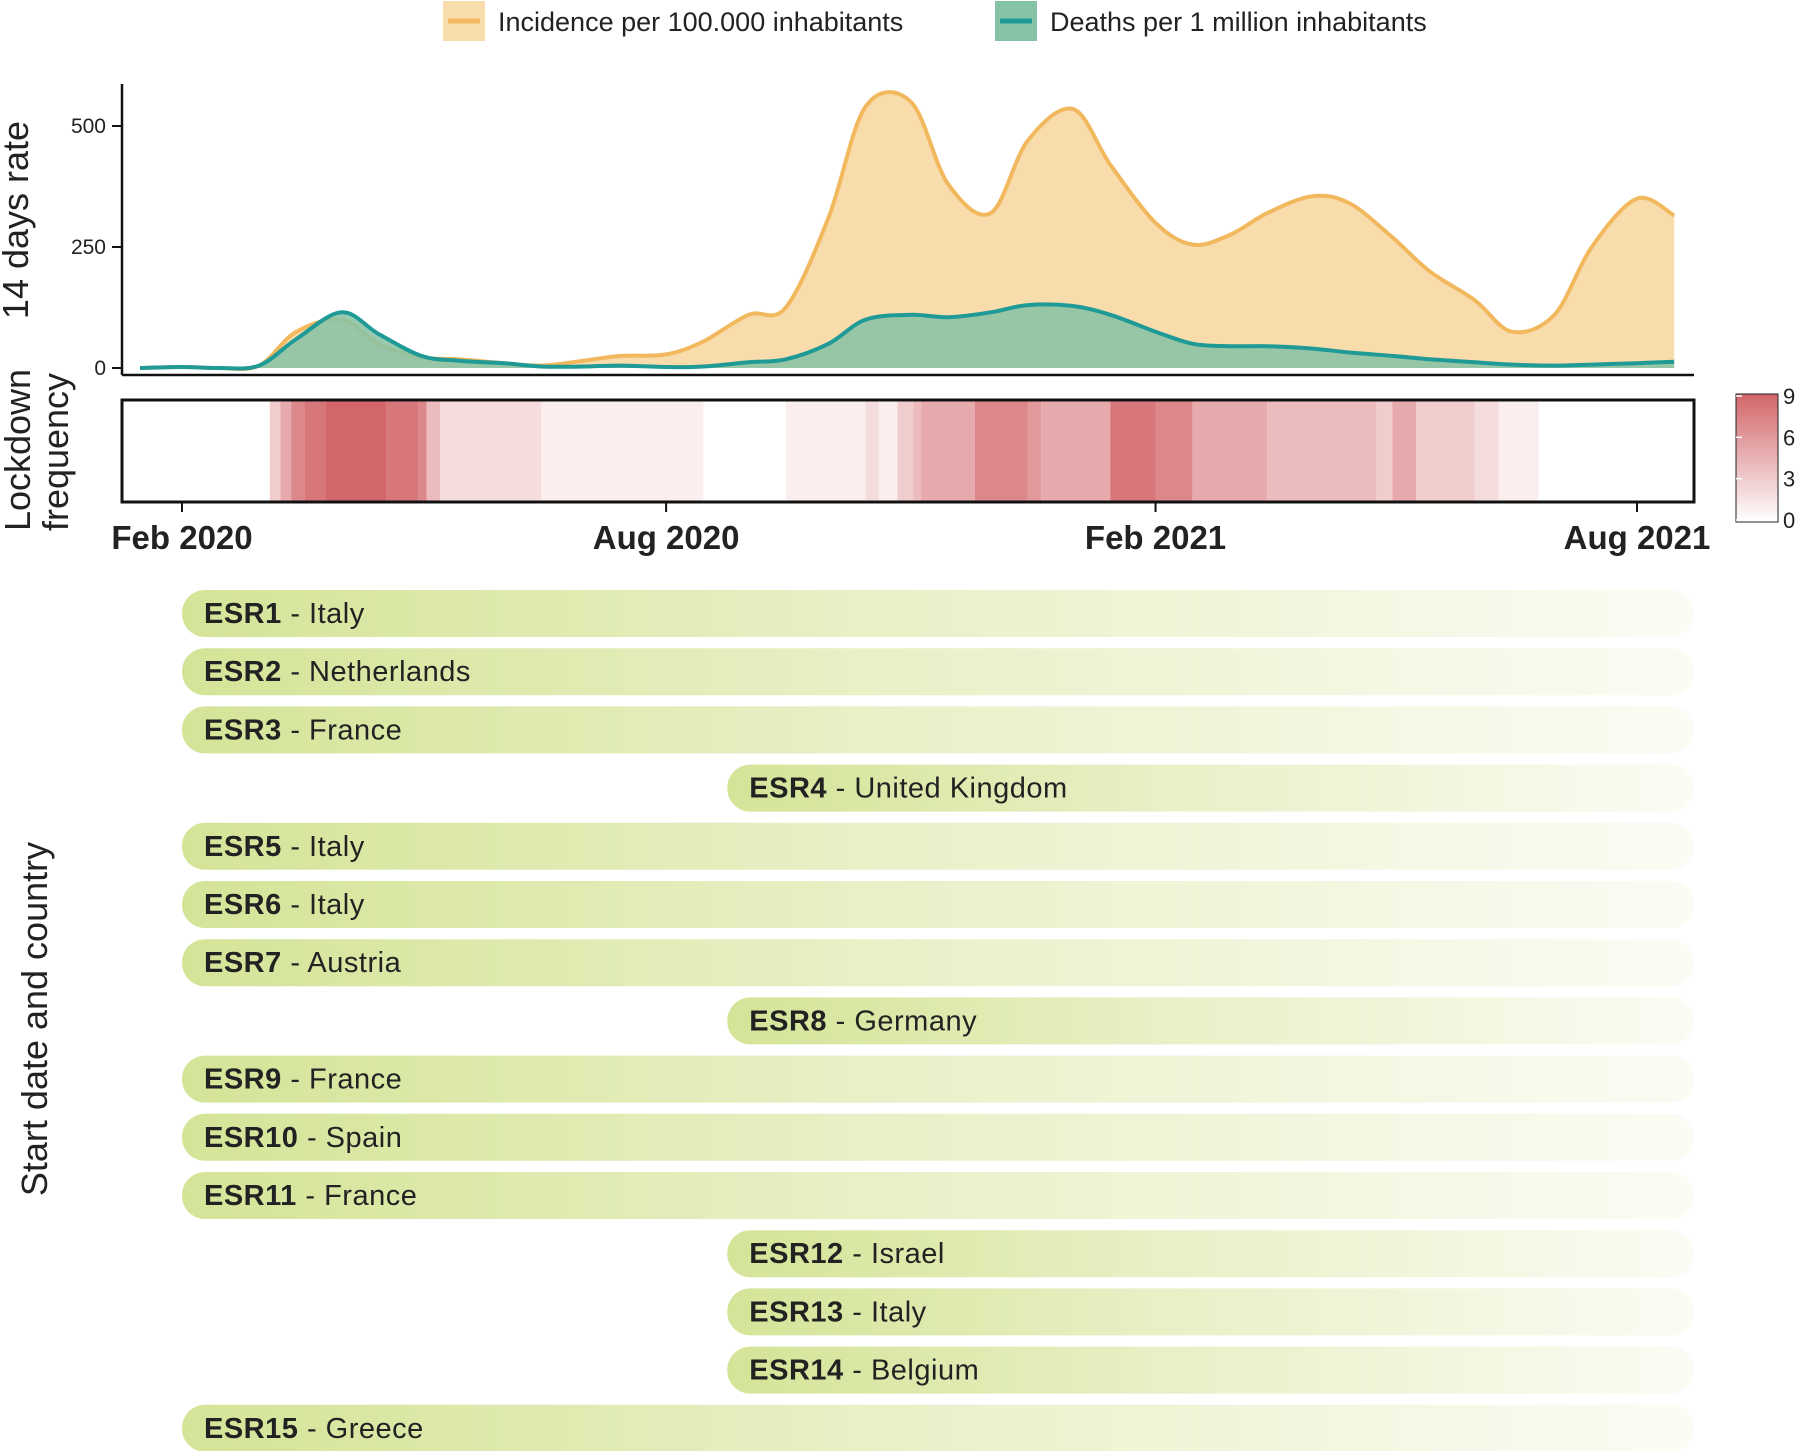  I want to click on esr-bar-label: ESR8 - Germany, so click(863, 1021).